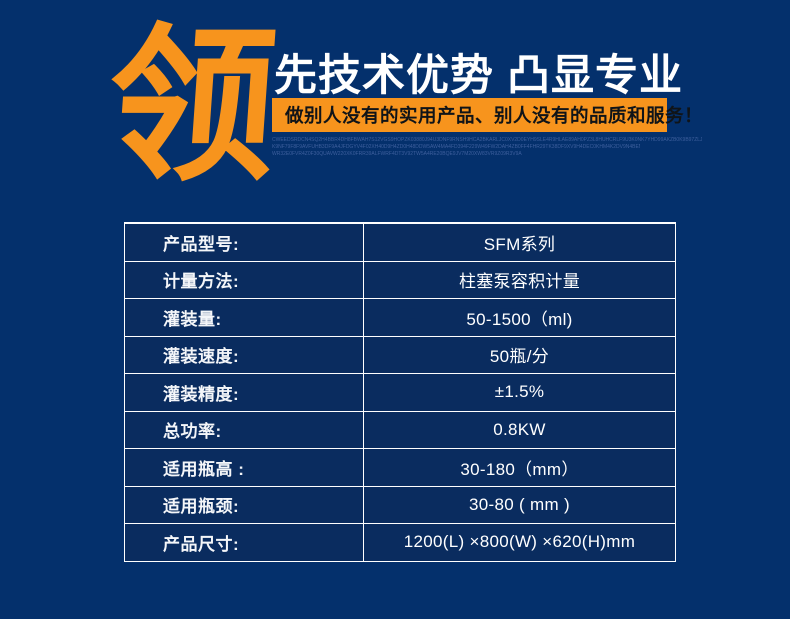  I want to click on spec-label: 灌装精度:, so click(244, 392).